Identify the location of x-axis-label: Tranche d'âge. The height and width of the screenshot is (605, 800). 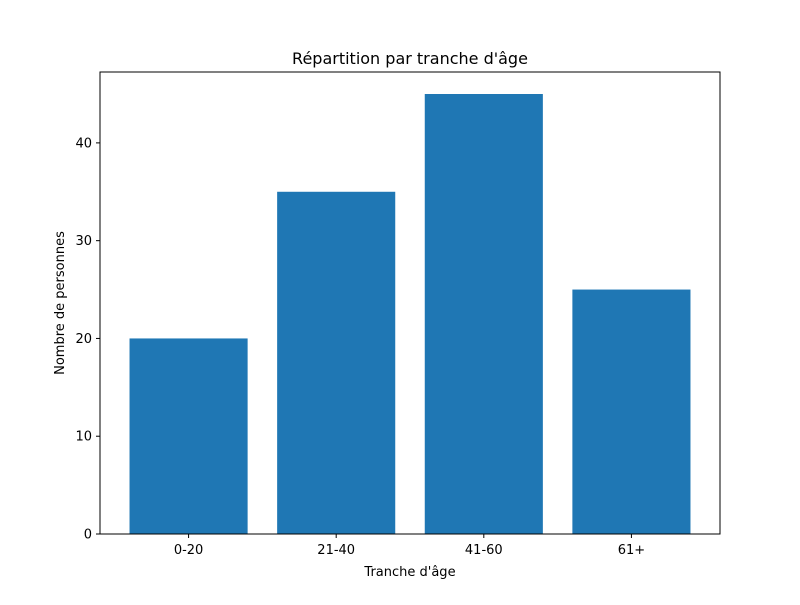
(409, 572).